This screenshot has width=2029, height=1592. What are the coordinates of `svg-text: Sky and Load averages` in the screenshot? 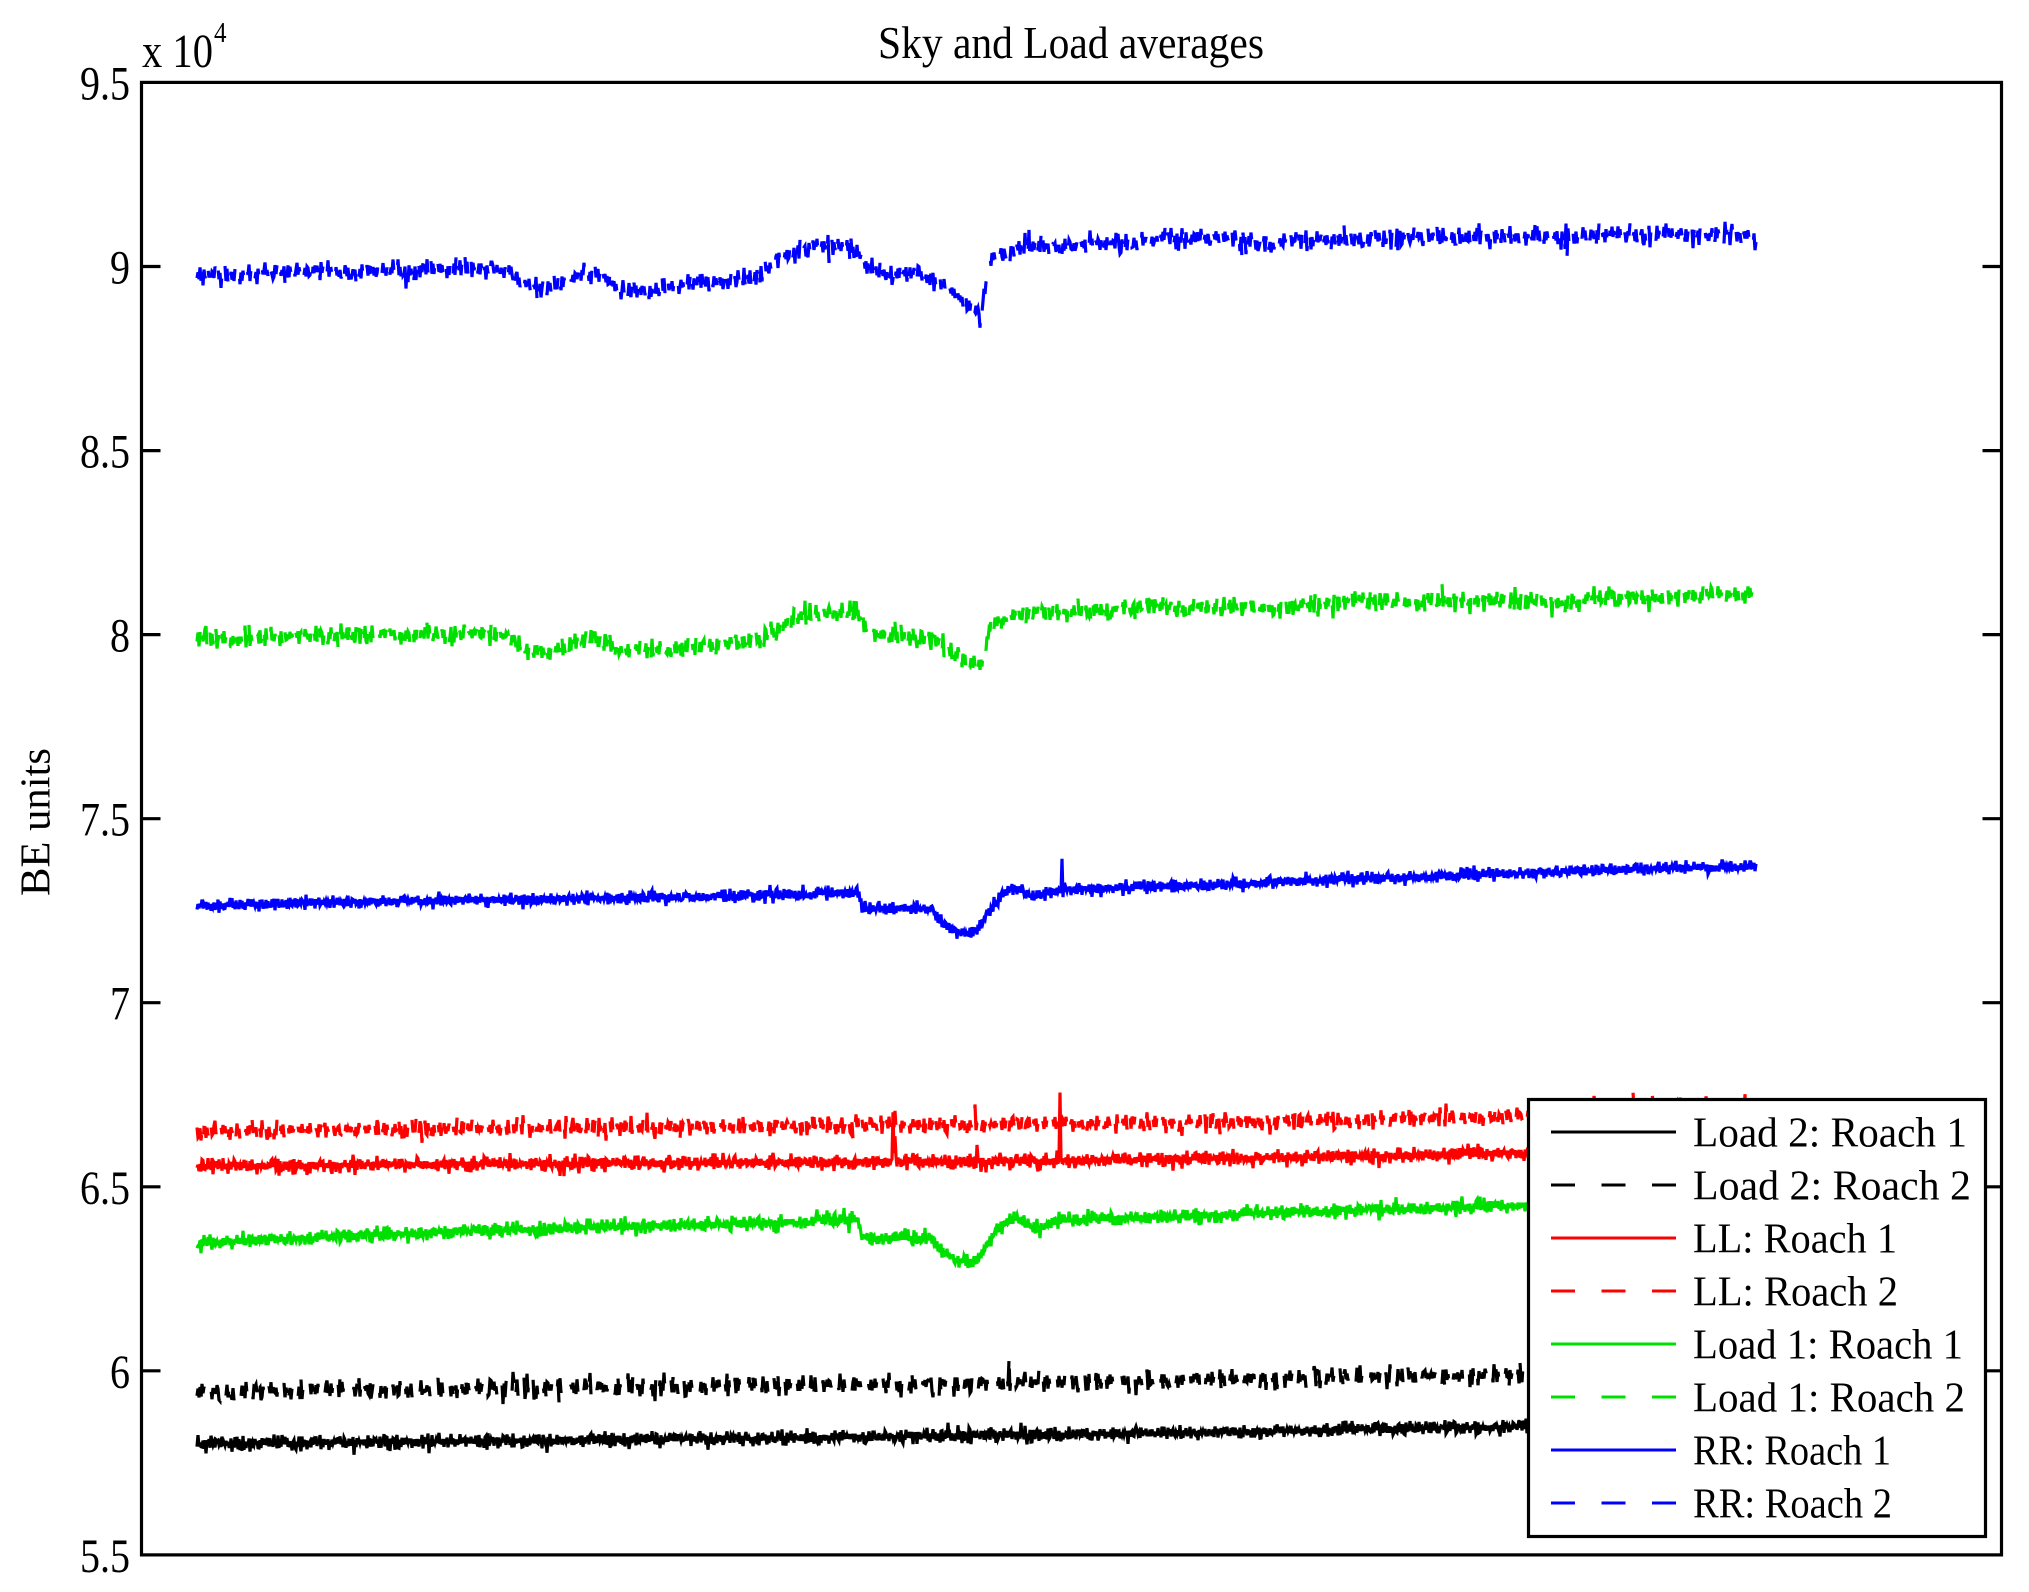 It's located at (1071, 43).